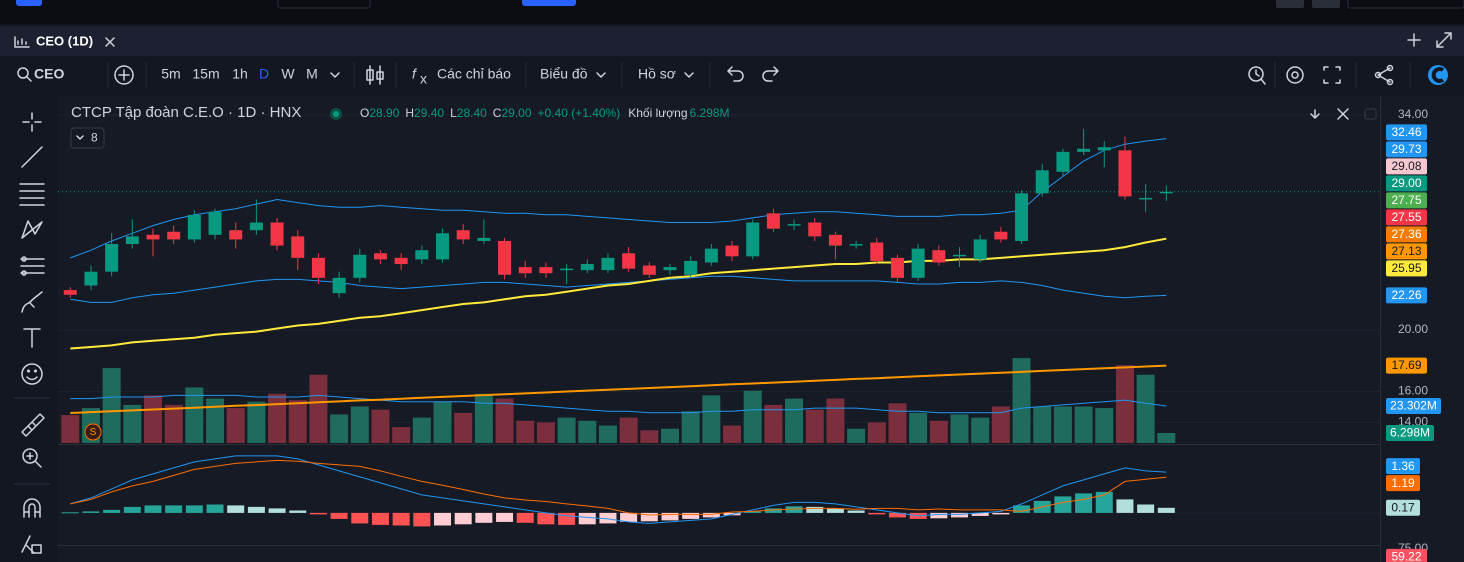 Image resolution: width=1464 pixels, height=562 pixels. What do you see at coordinates (770, 74) in the screenshot?
I see `redo` at bounding box center [770, 74].